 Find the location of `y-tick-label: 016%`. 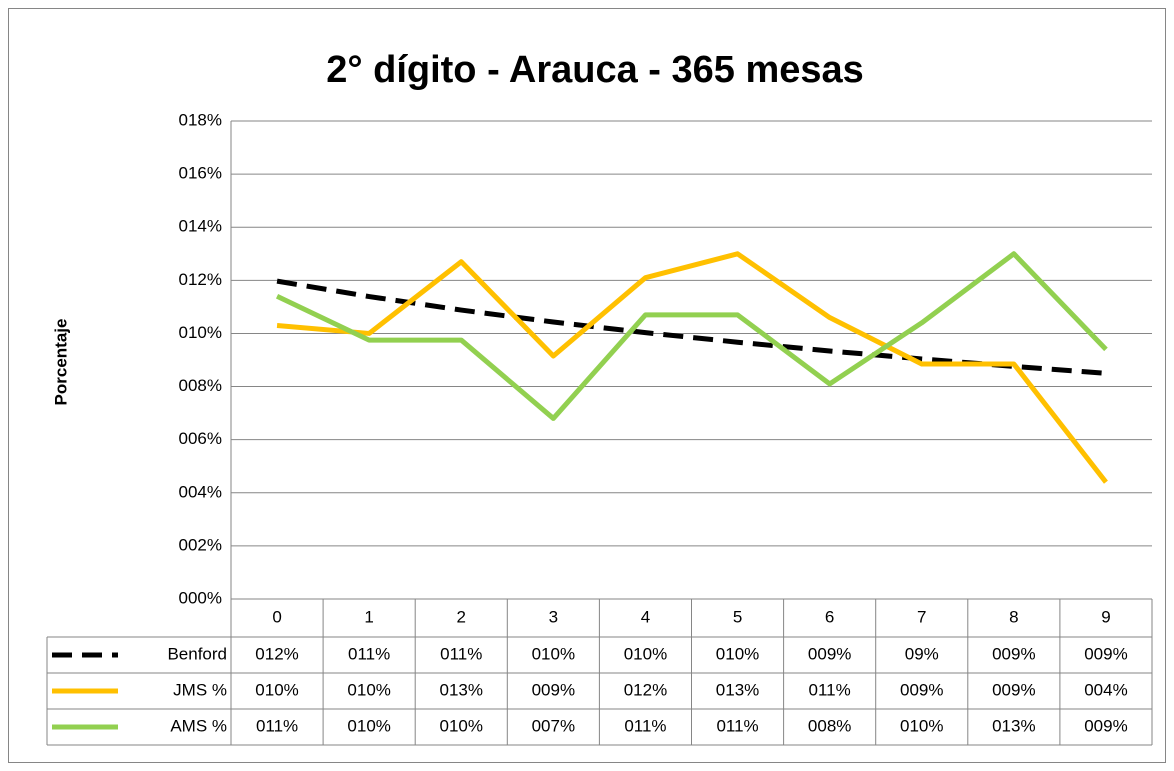

y-tick-label: 016% is located at coordinates (200, 173).